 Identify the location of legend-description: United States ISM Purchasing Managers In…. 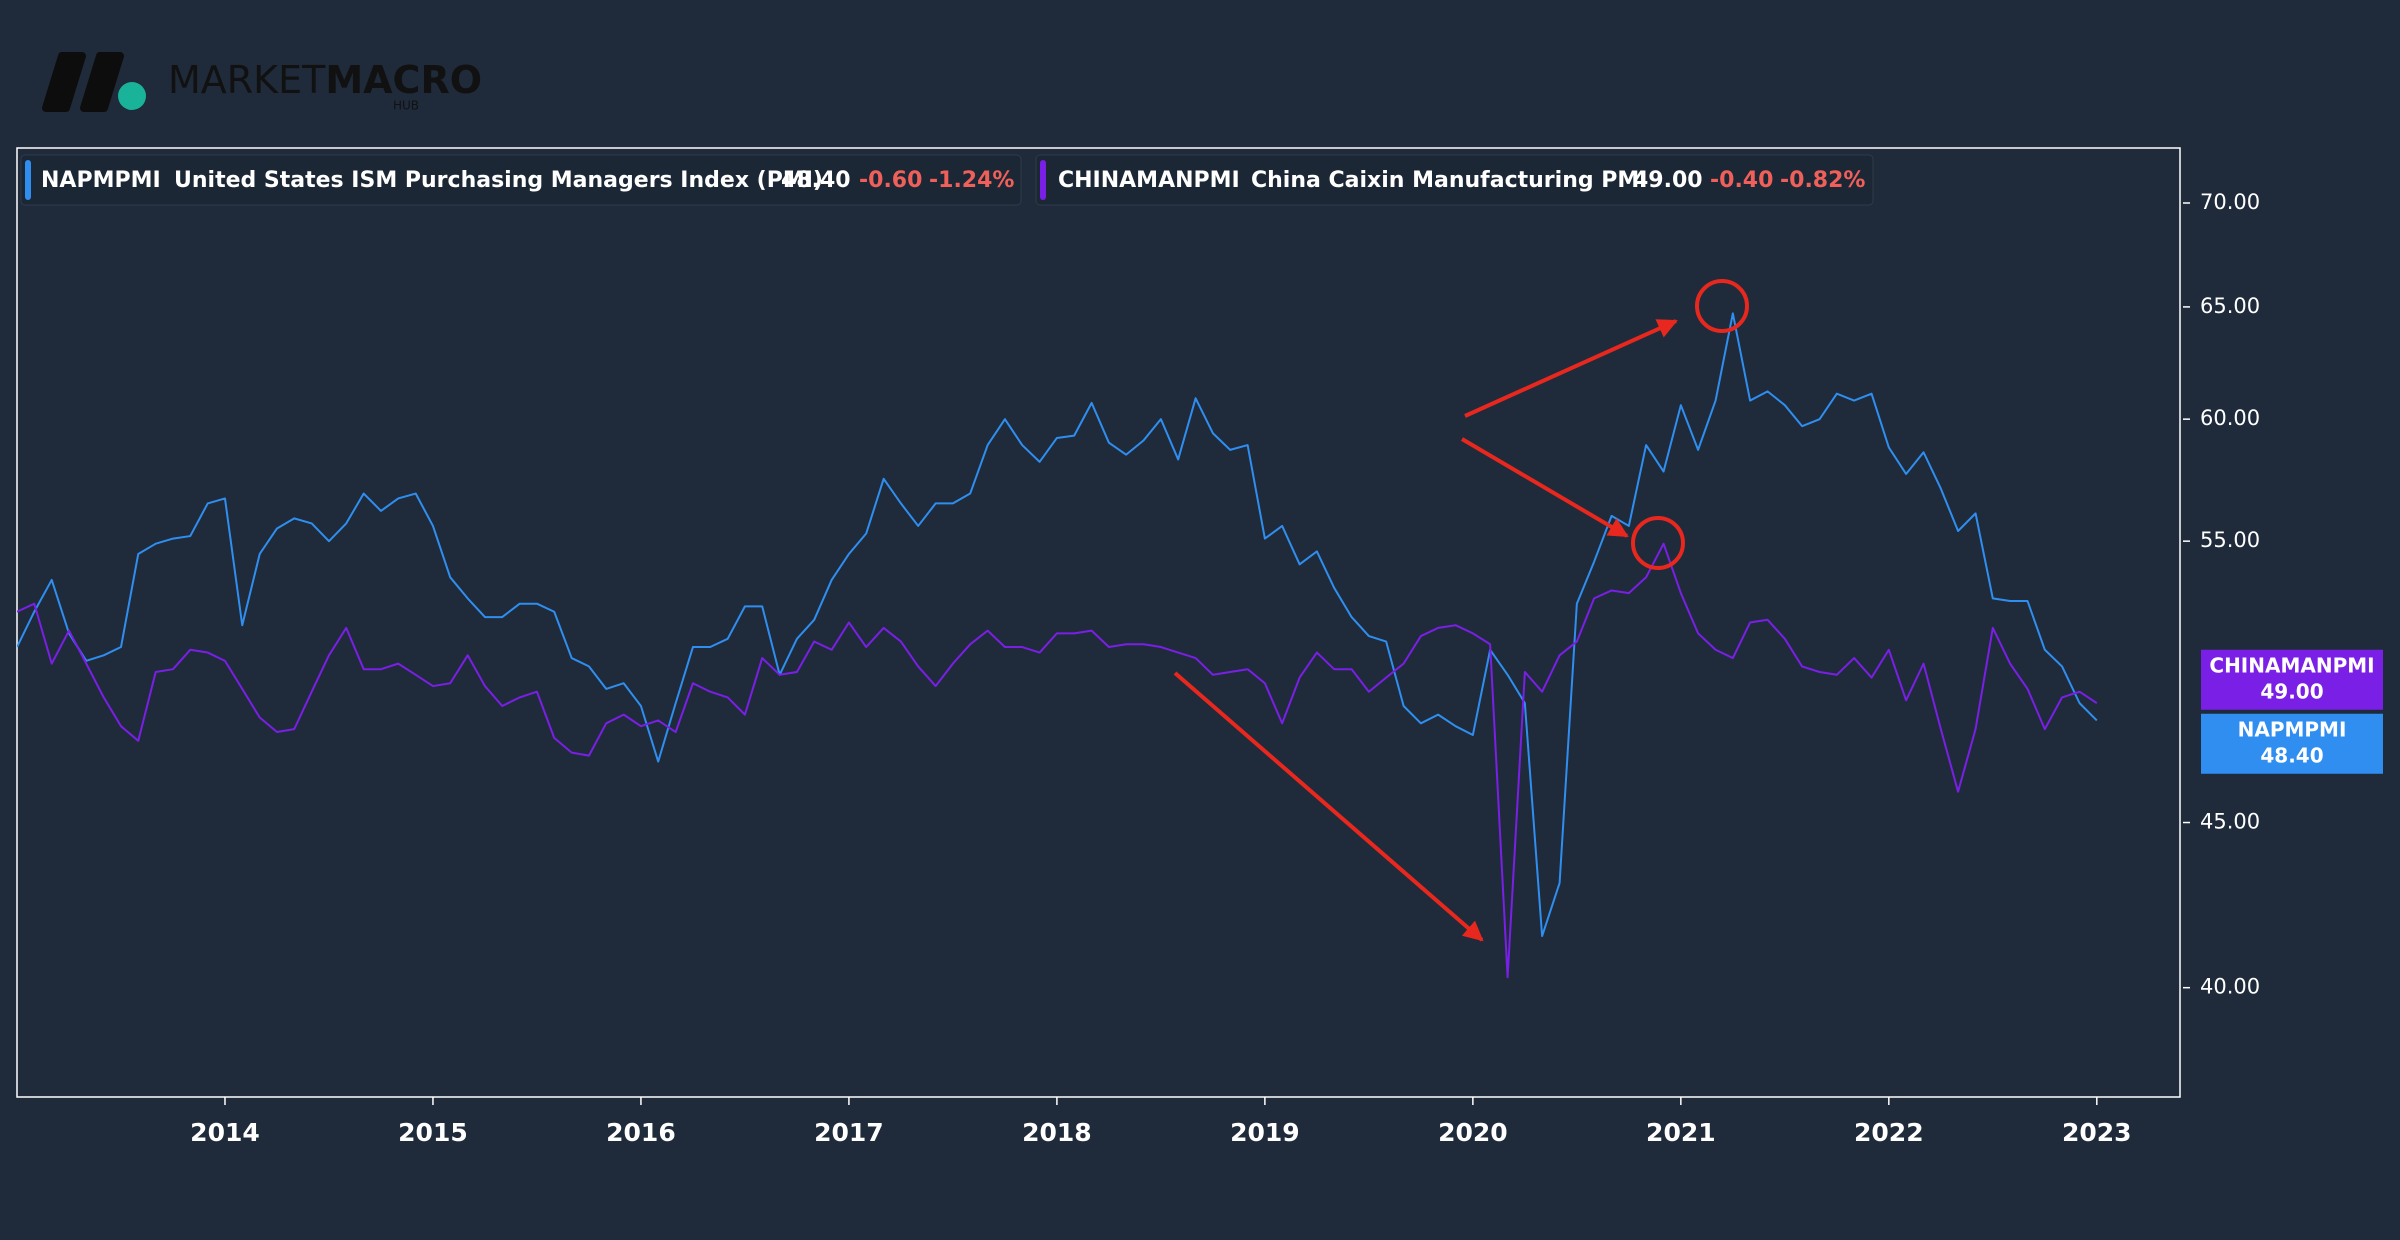
(498, 180).